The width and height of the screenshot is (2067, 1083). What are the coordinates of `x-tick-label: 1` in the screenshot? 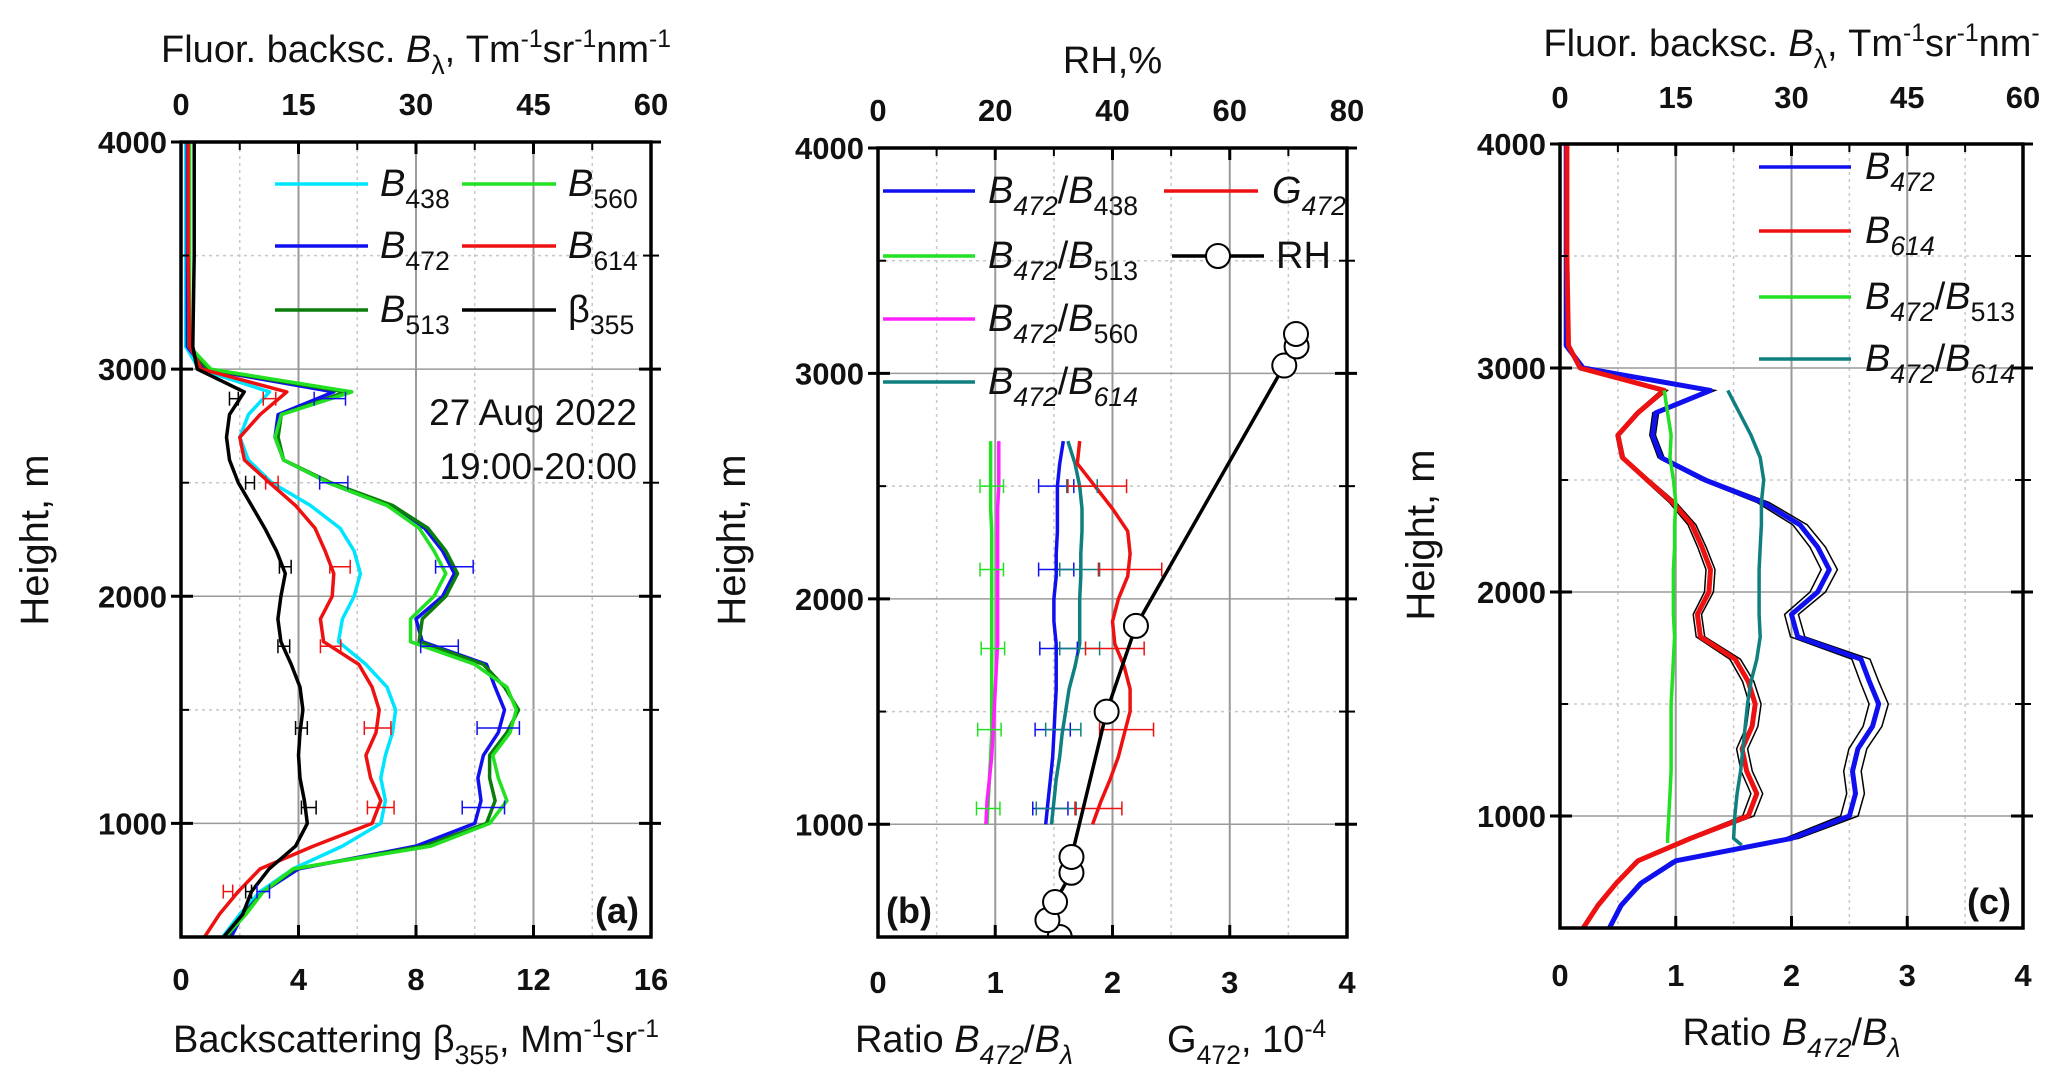 It's located at (995, 982).